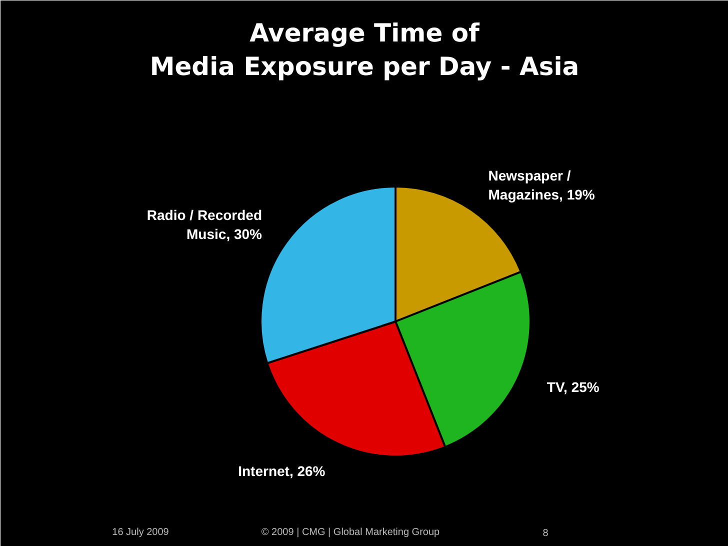  I want to click on text: © 2009 | CMG | Global Marketing Group, so click(350, 532).